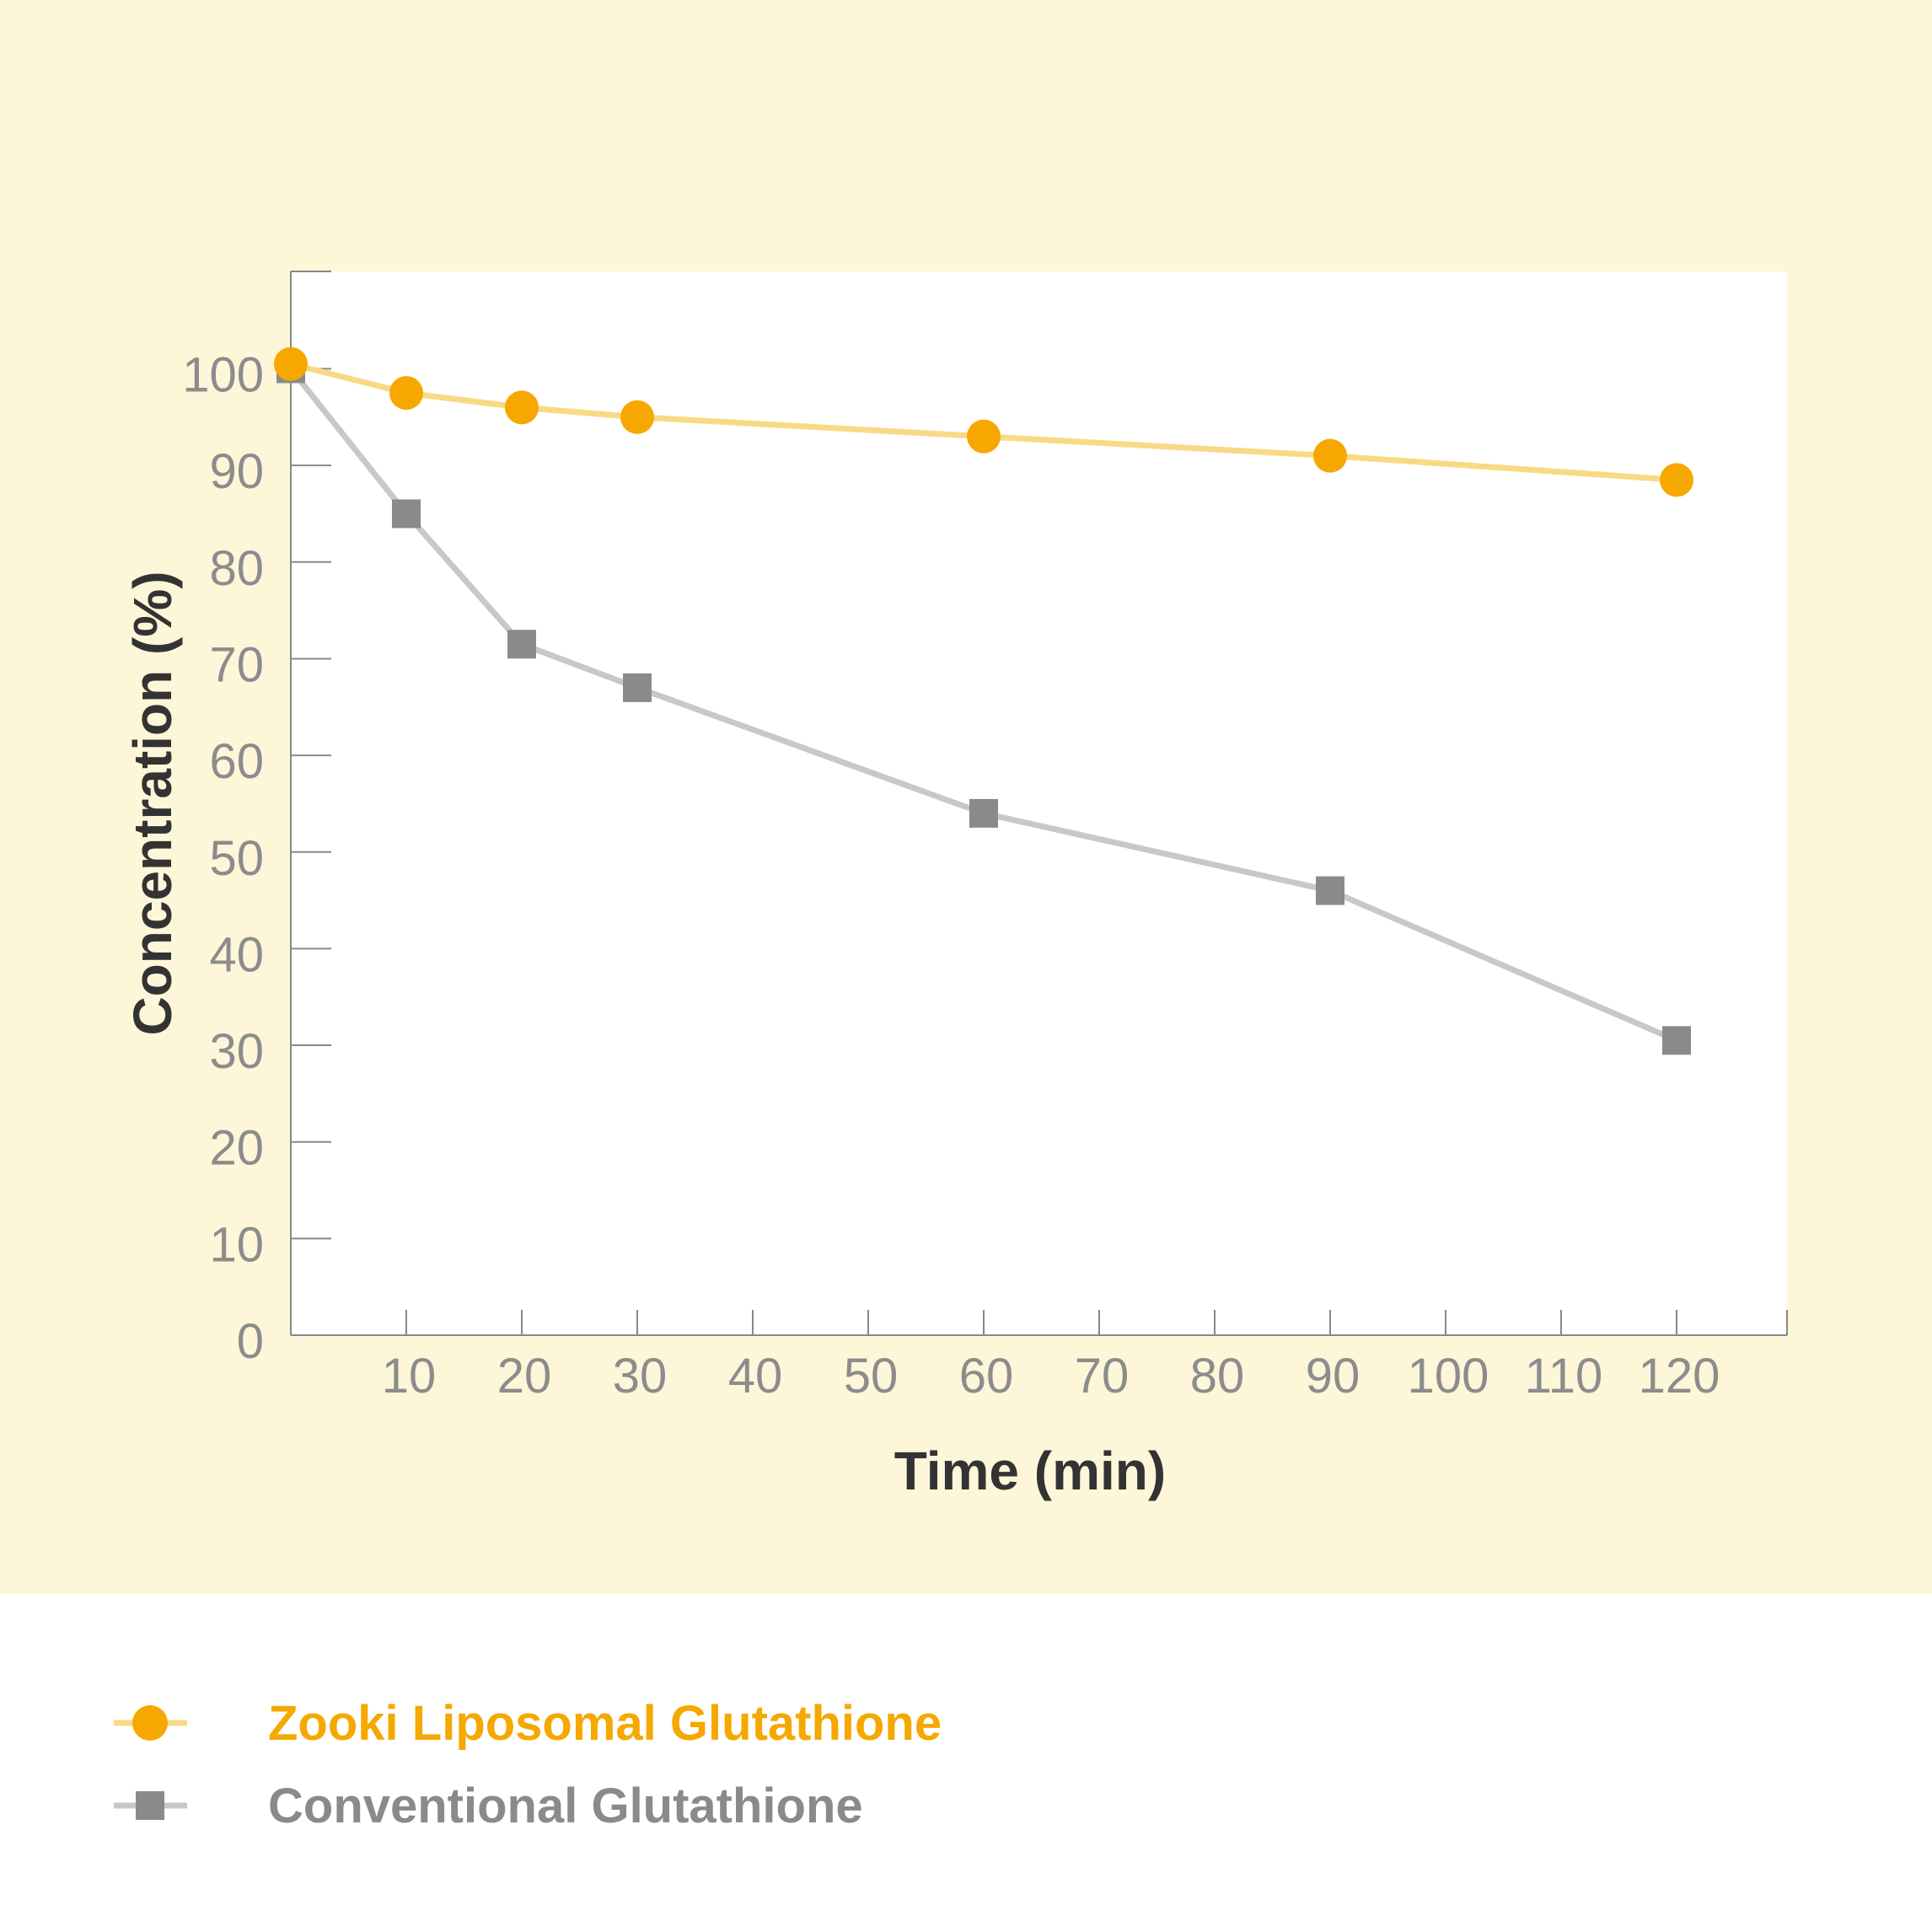 This screenshot has height=1932, width=1932. I want to click on y-tick-label-80: 80, so click(236, 568).